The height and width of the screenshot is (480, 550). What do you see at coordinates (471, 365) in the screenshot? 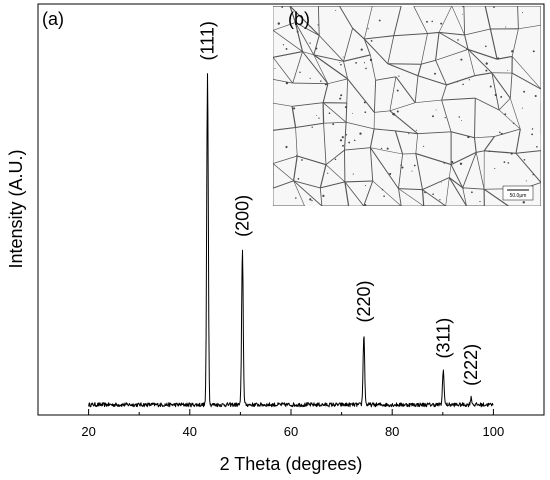
I see `peak-label: (222)` at bounding box center [471, 365].